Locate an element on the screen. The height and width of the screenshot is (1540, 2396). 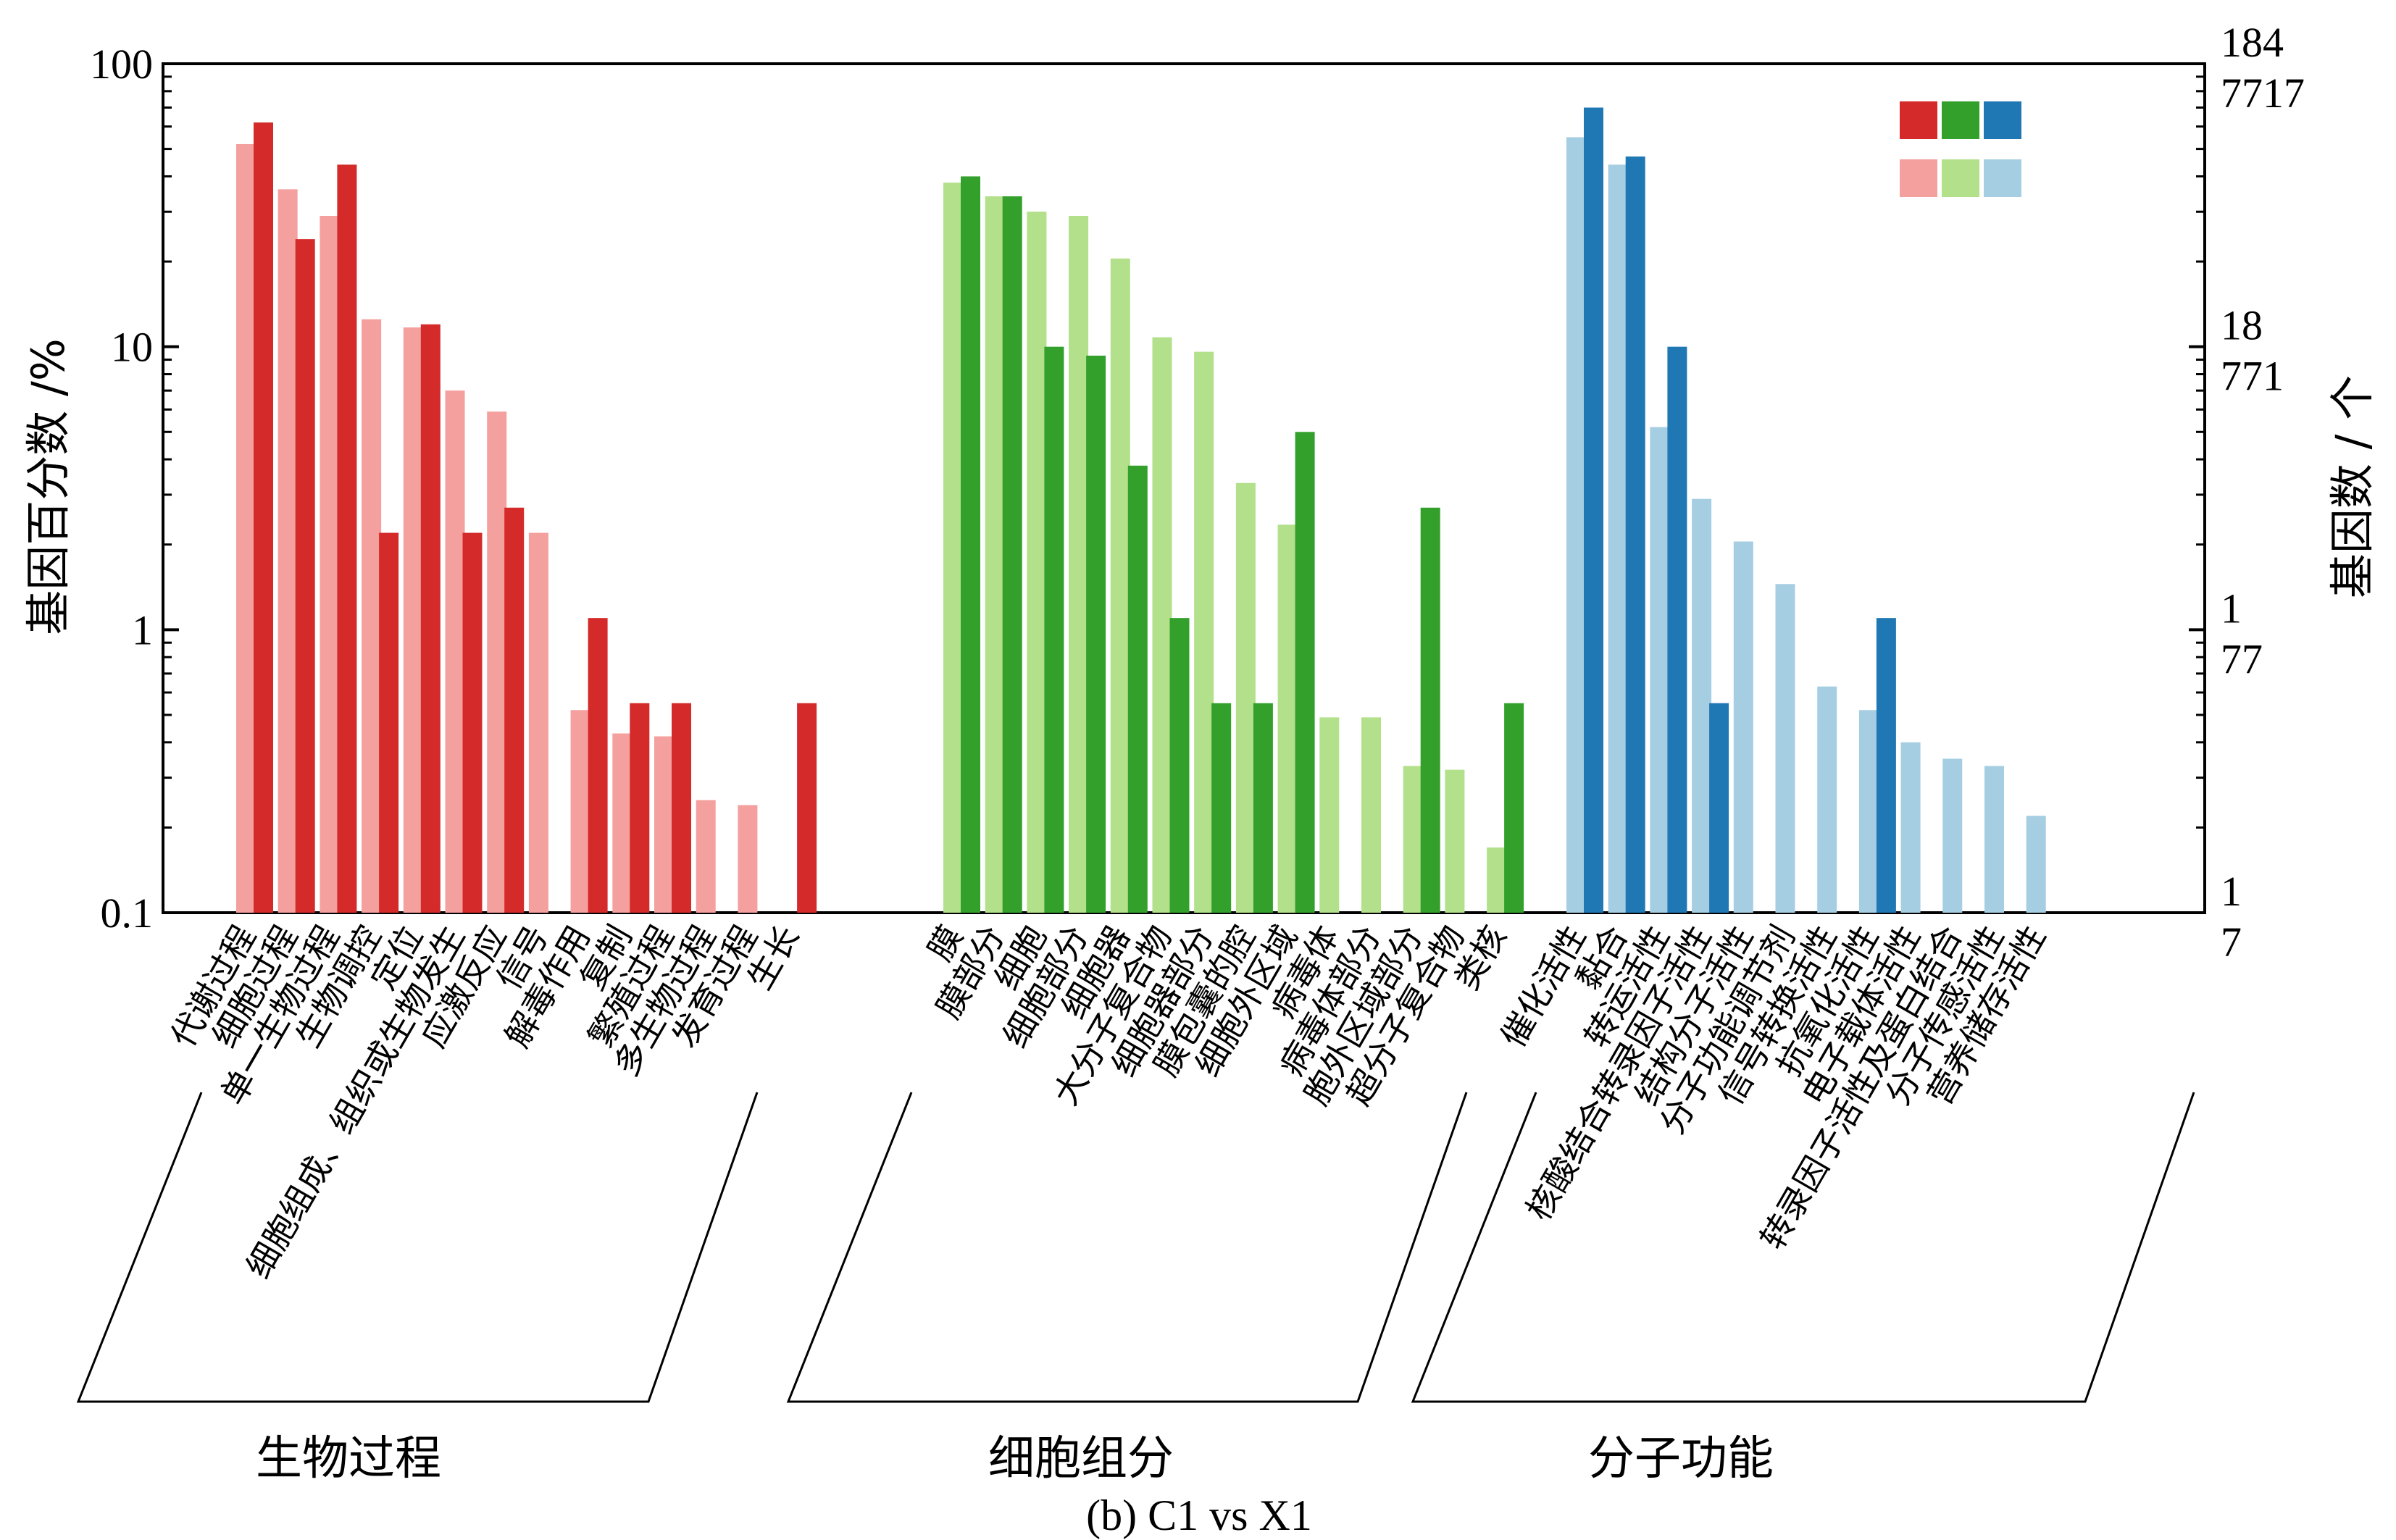
y-tick-label: 100 is located at coordinates (121, 64).